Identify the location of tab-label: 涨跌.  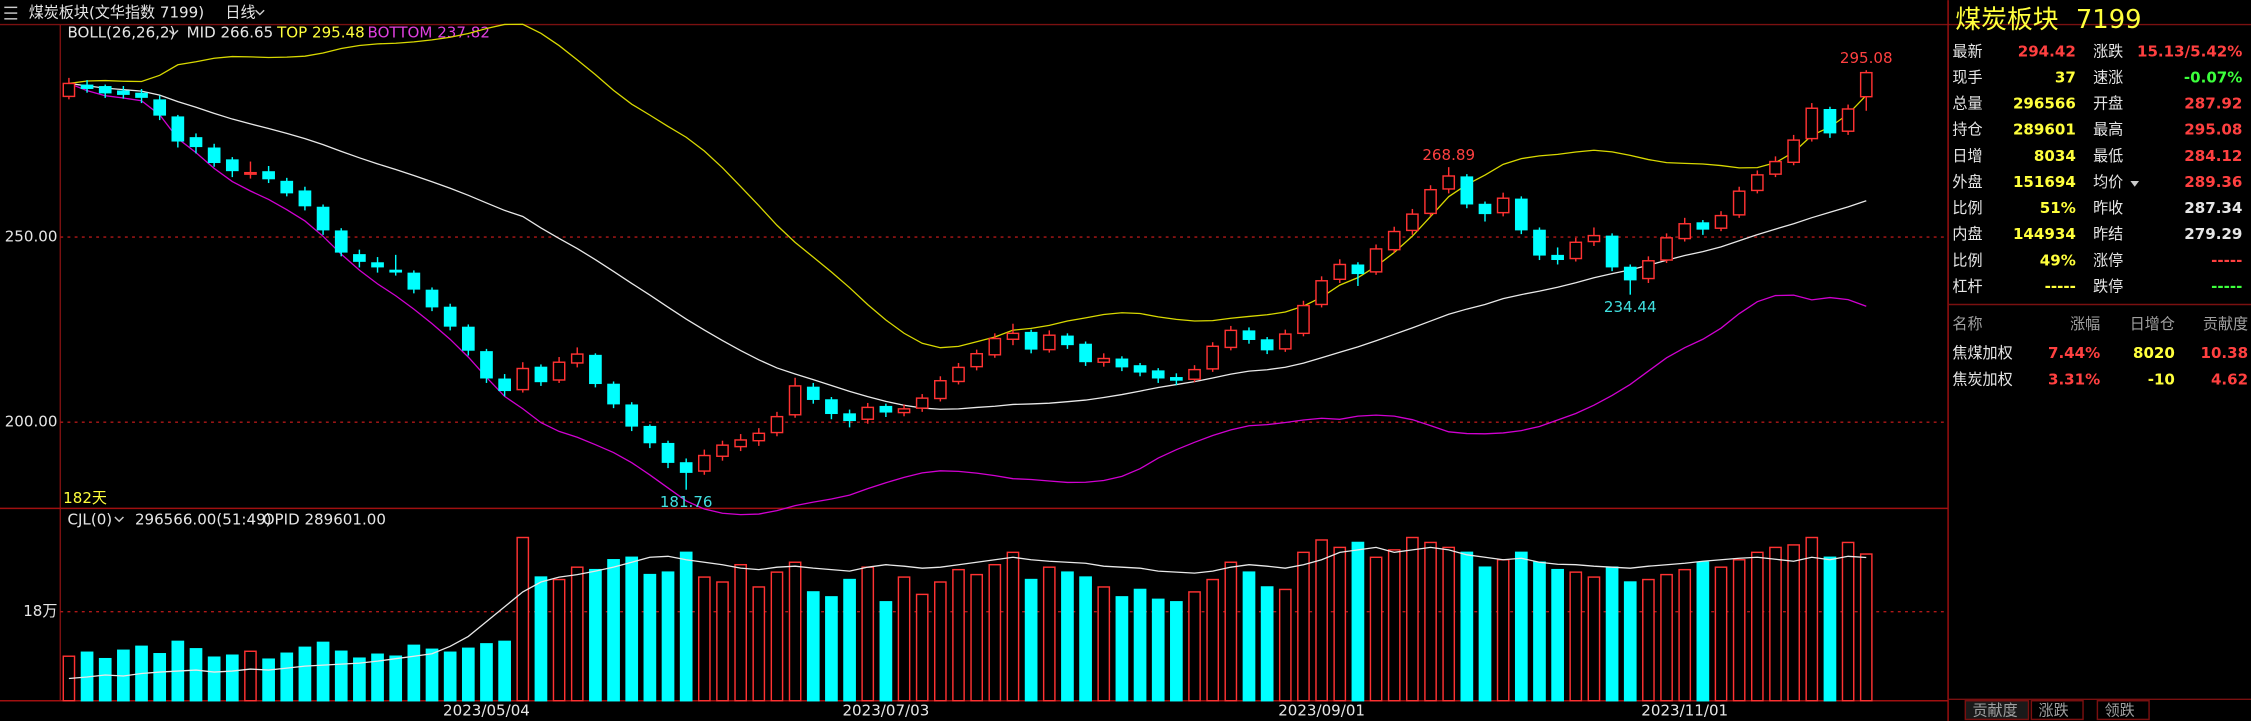
(2054, 710).